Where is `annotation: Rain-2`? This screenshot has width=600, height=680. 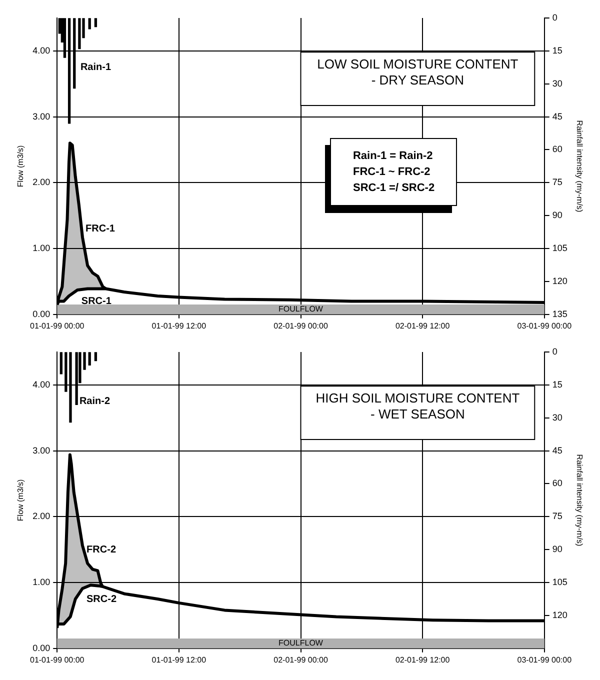
annotation: Rain-2 is located at coordinates (94, 402).